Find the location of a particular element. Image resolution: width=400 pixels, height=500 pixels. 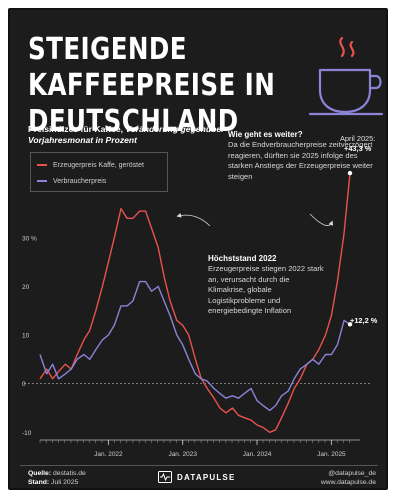

y-tick-label: 0 is located at coordinates (24, 384).